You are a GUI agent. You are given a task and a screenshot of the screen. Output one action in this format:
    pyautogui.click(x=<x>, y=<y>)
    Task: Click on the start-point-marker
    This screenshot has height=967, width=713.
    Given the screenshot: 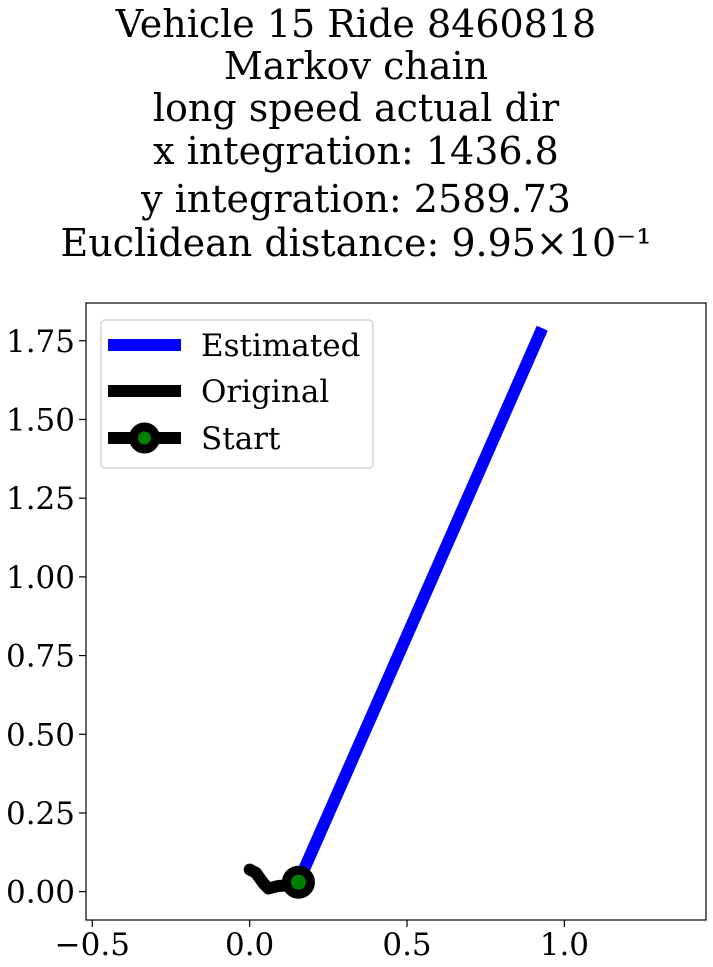 What is the action you would take?
    pyautogui.click(x=298, y=882)
    